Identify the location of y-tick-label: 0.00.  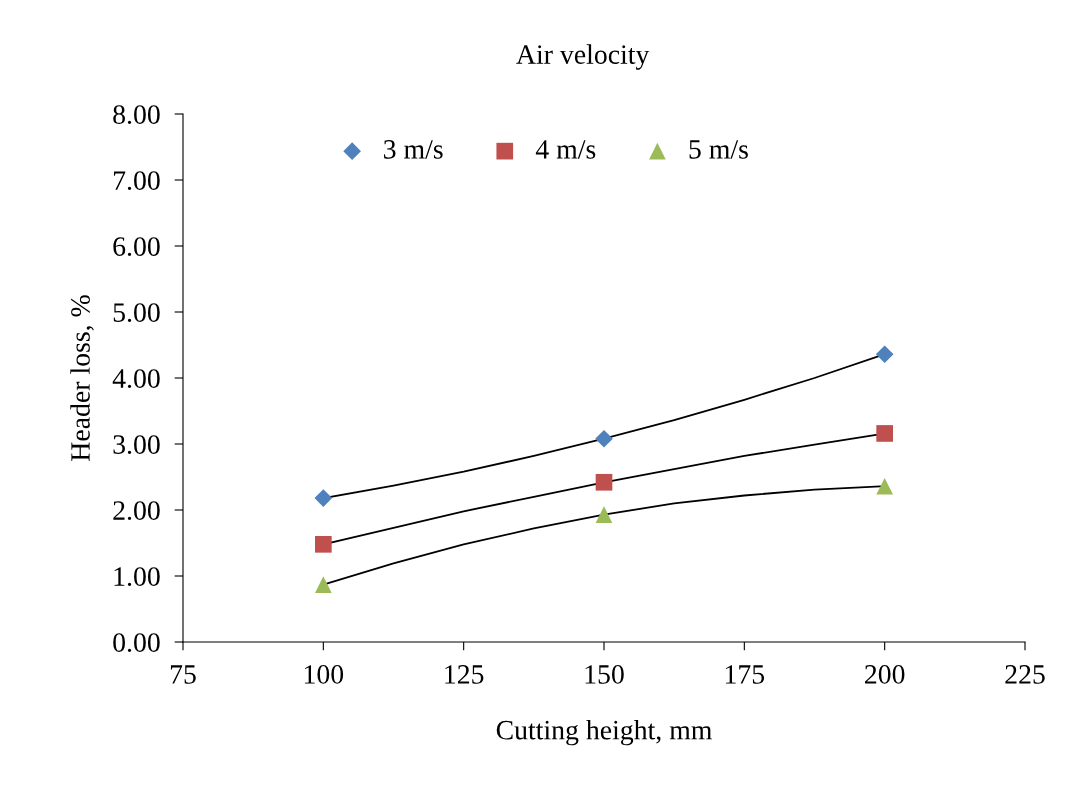
(136, 643).